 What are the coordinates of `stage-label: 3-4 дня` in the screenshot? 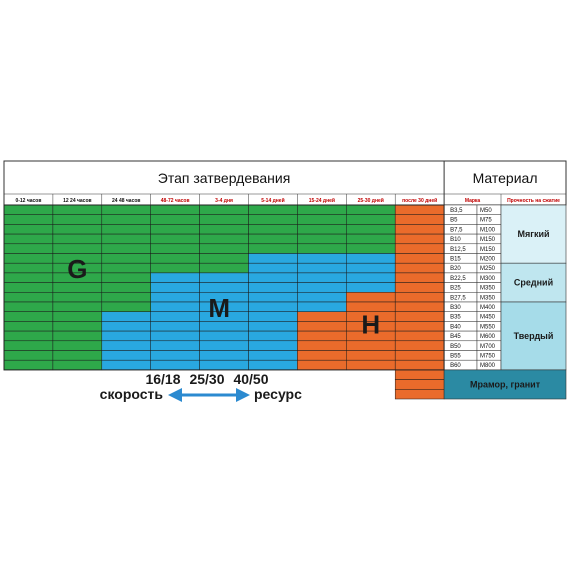 It's located at (224, 201).